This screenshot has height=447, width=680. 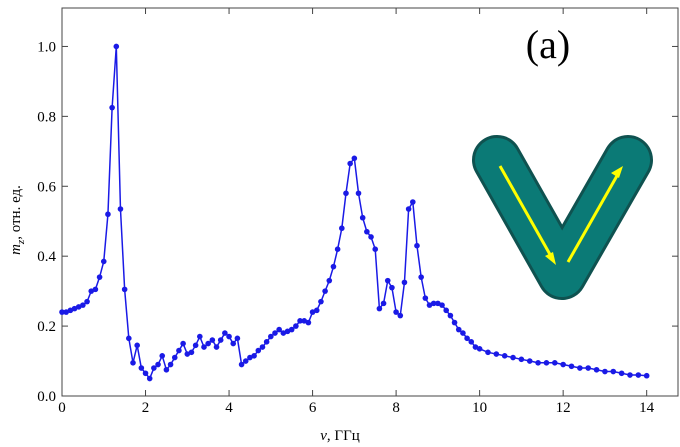 What do you see at coordinates (323, 436) in the screenshot?
I see `x-label-symbol: ν` at bounding box center [323, 436].